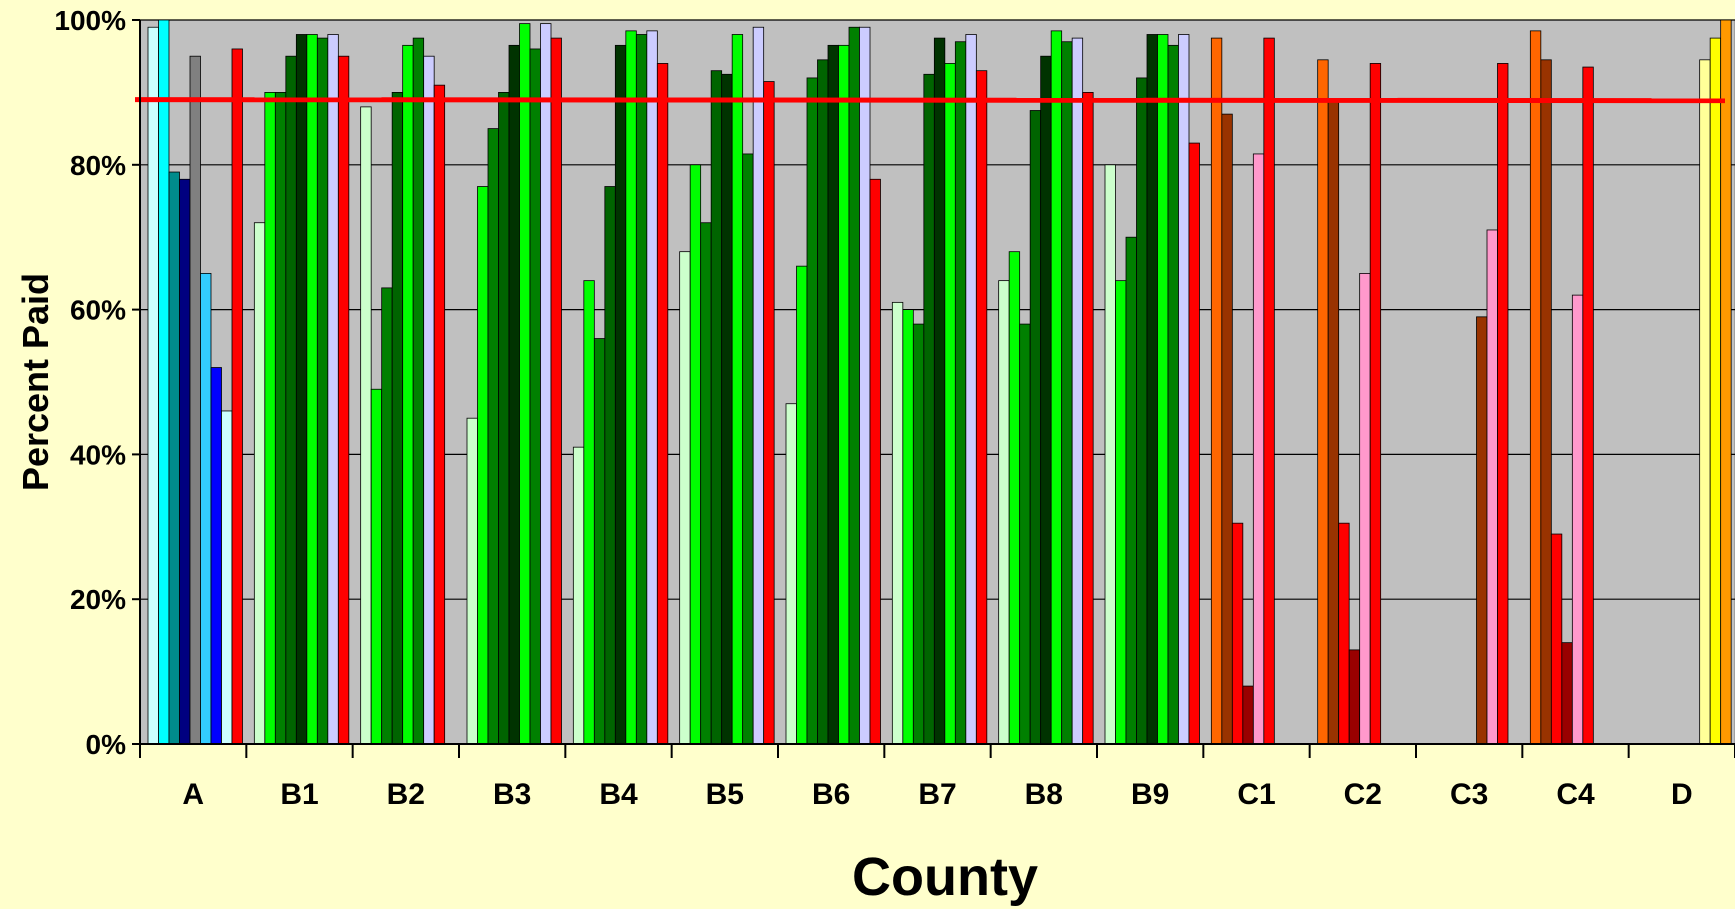 This screenshot has width=1735, height=909. Describe the element at coordinates (106, 744) in the screenshot. I see `y-tick-label: 0%` at that location.